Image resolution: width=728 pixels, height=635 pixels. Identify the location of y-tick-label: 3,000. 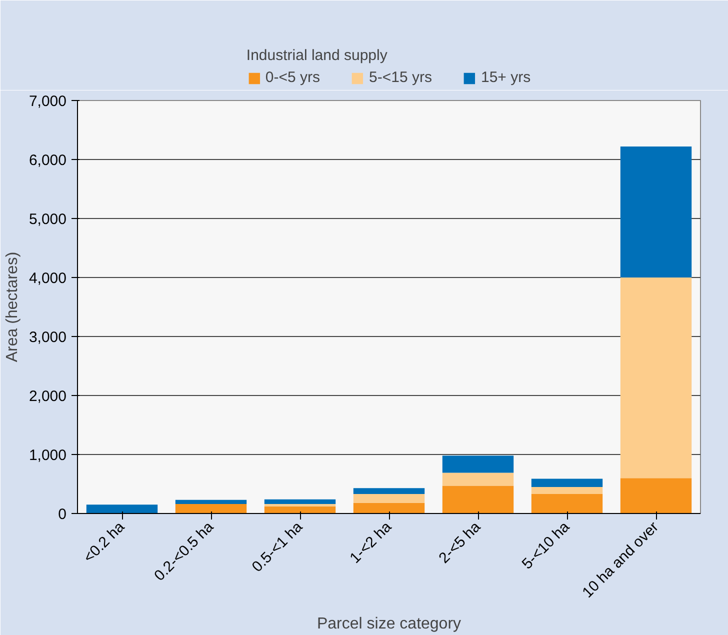
(47, 337).